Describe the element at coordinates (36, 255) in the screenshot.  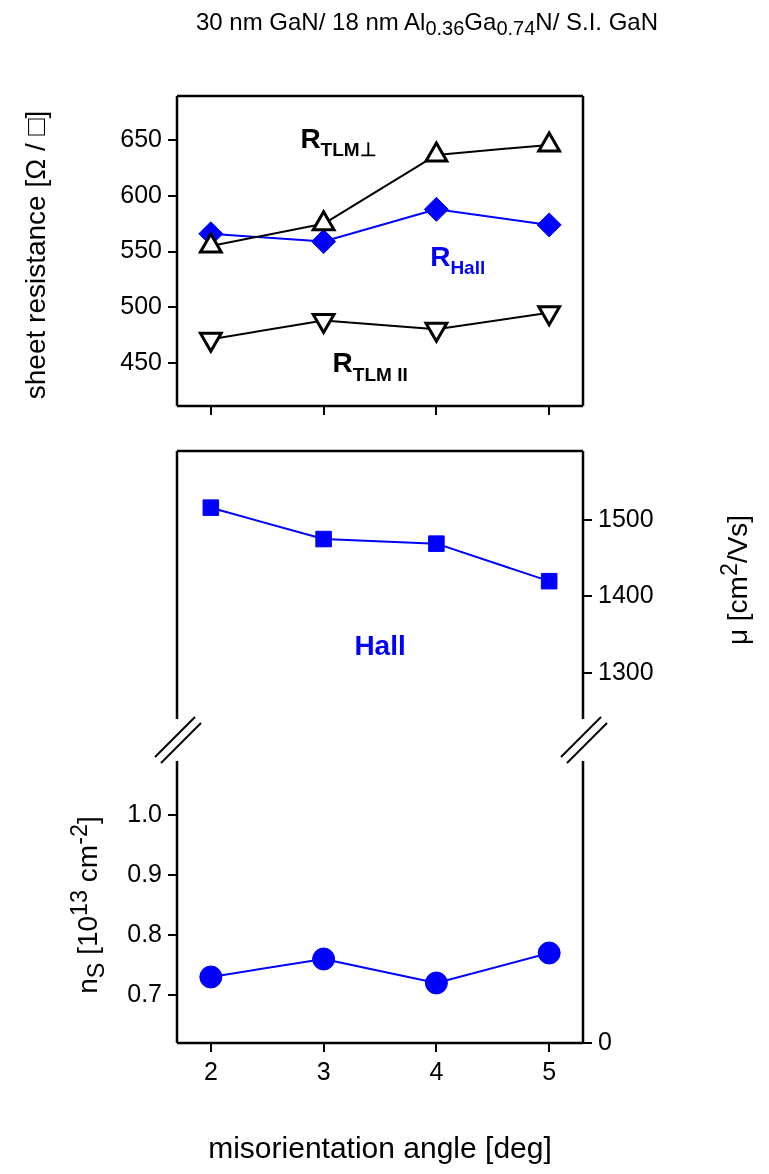
I see `y-axis-title: sheet resistance [Ω / □]` at that location.